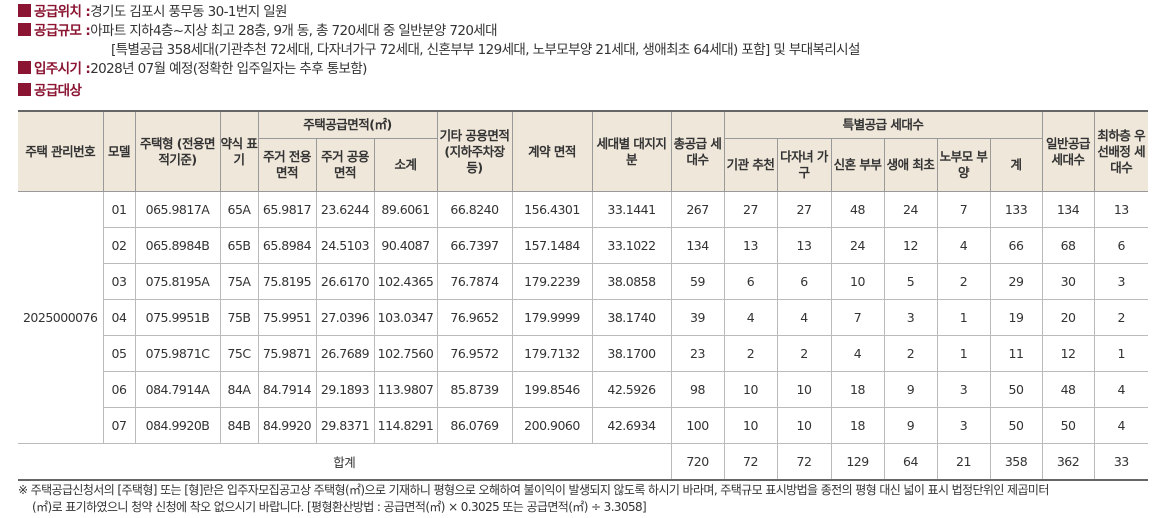 The width and height of the screenshot is (1160, 518). Describe the element at coordinates (910, 281) in the screenshot. I see `table-cell: 5` at that location.